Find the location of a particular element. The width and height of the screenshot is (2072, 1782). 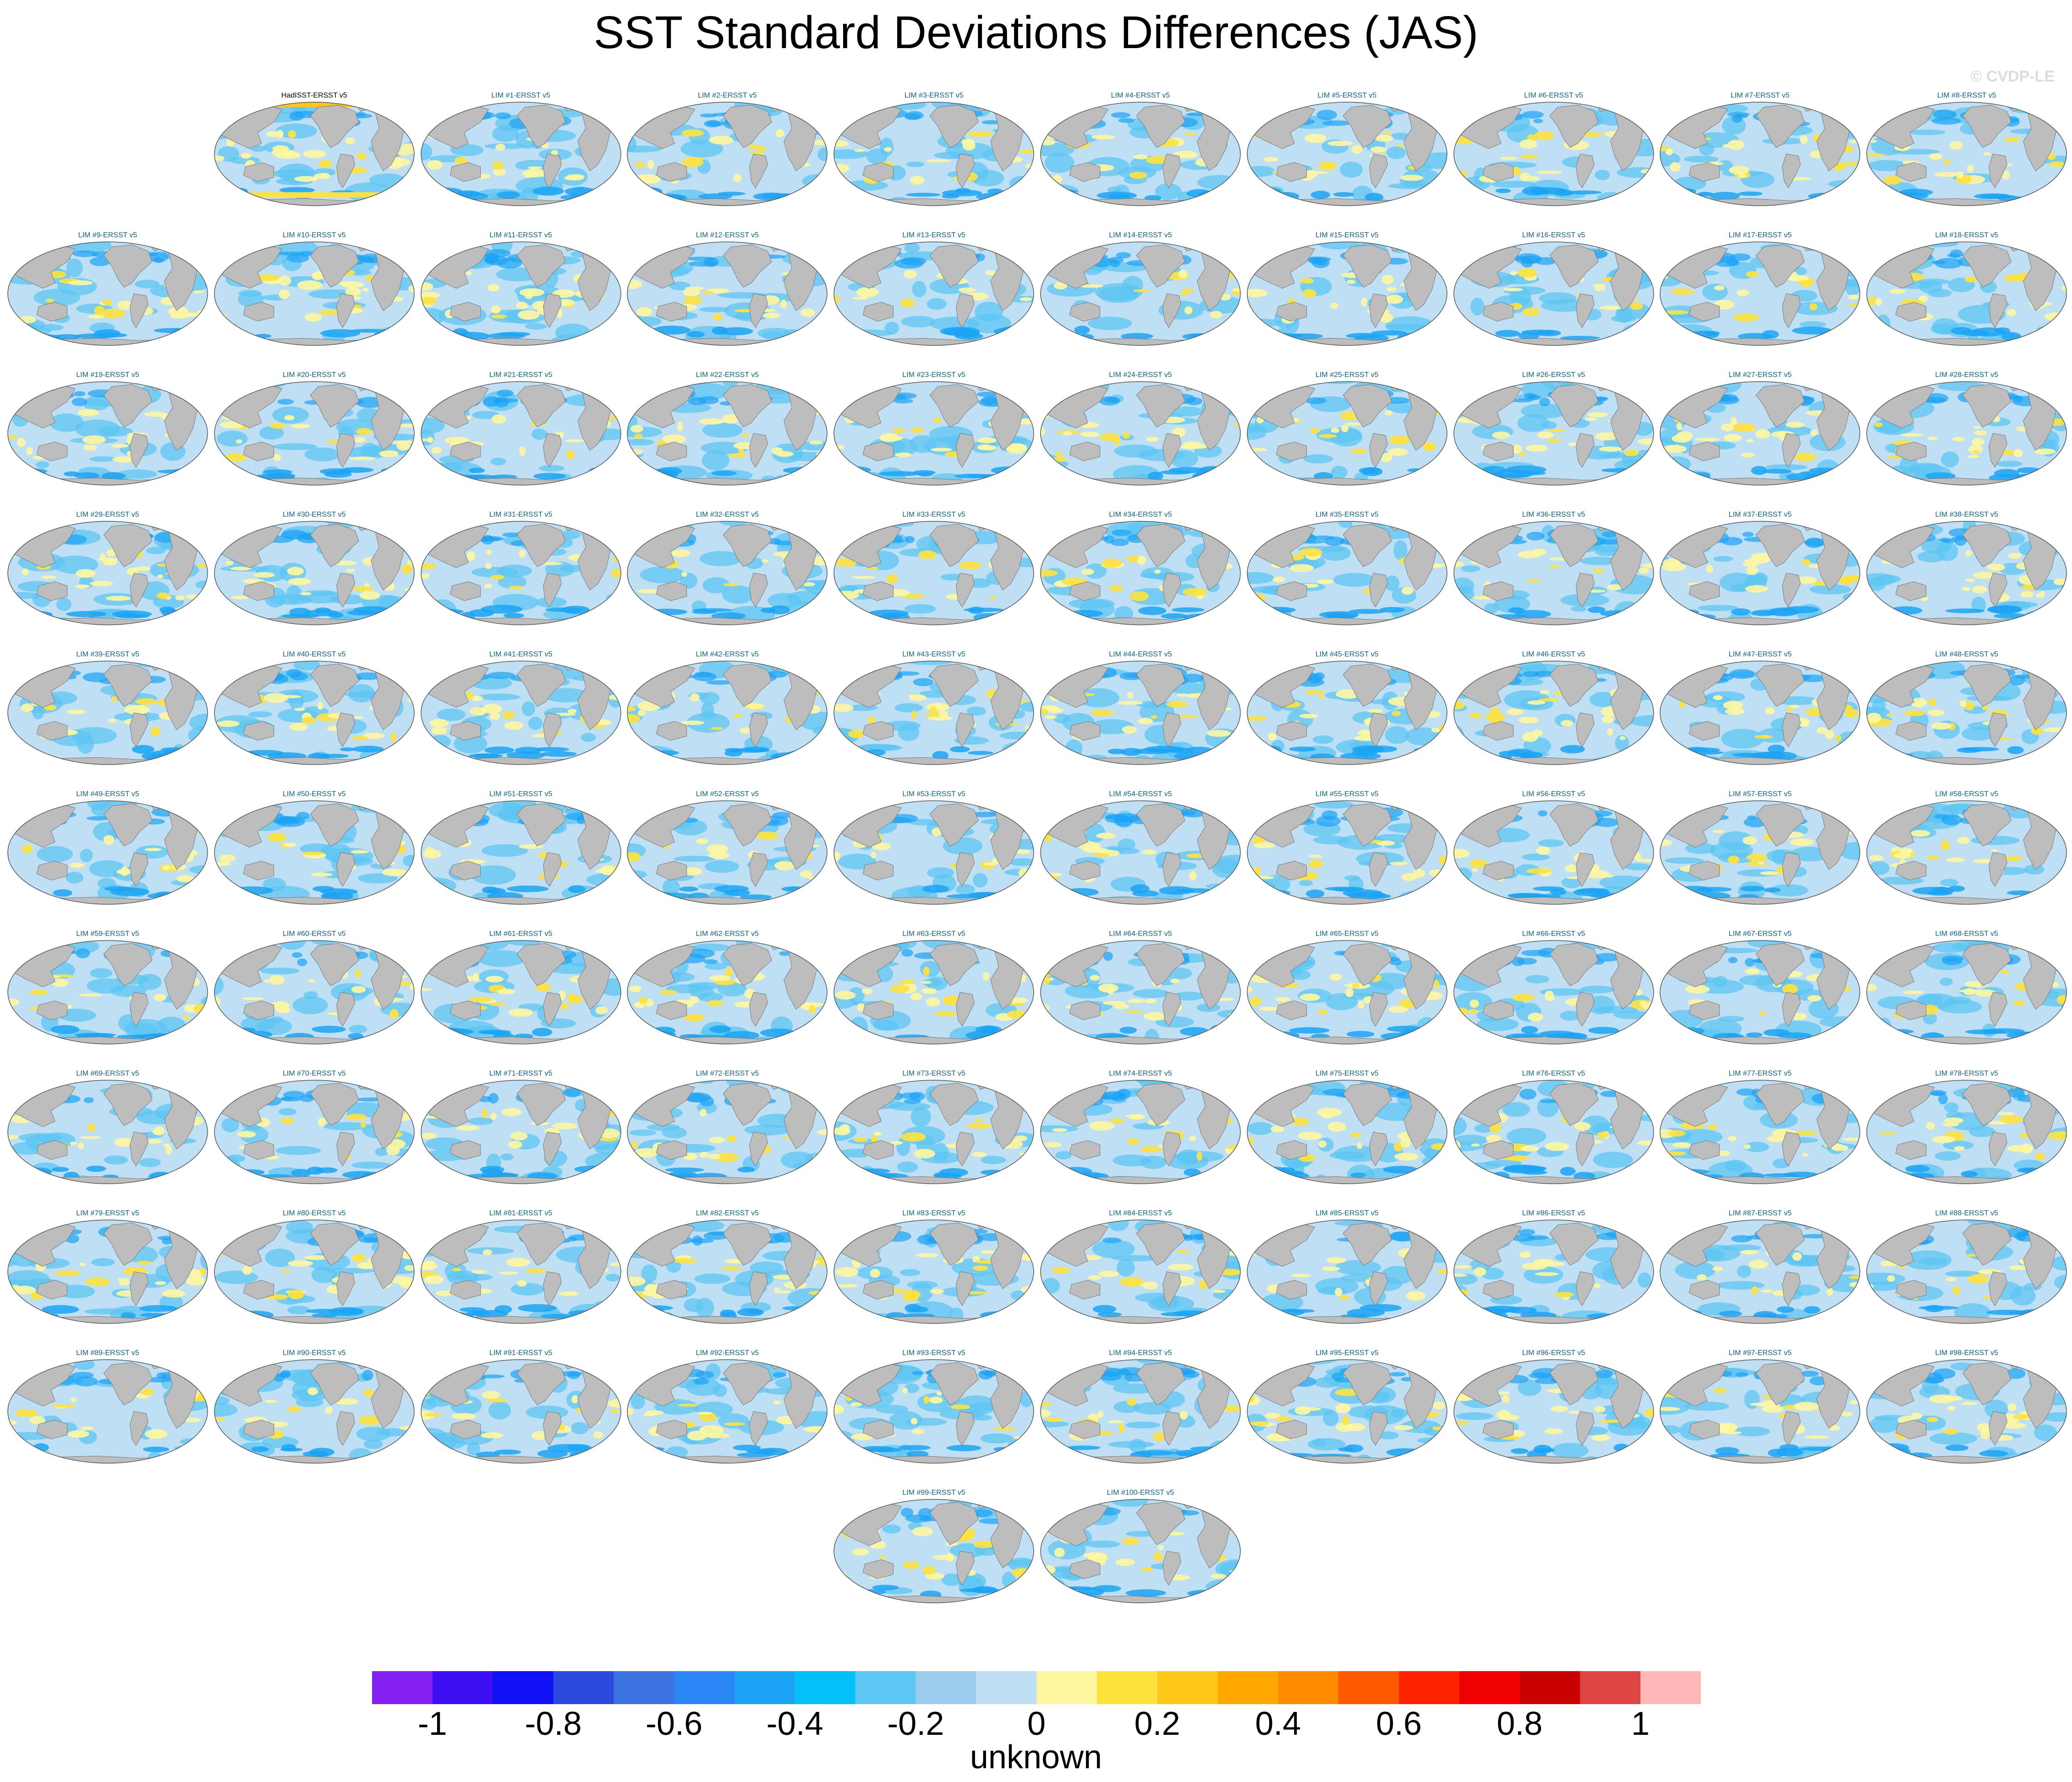

map-panel-member: LIM #8-ERSST v5 is located at coordinates (1966, 150).